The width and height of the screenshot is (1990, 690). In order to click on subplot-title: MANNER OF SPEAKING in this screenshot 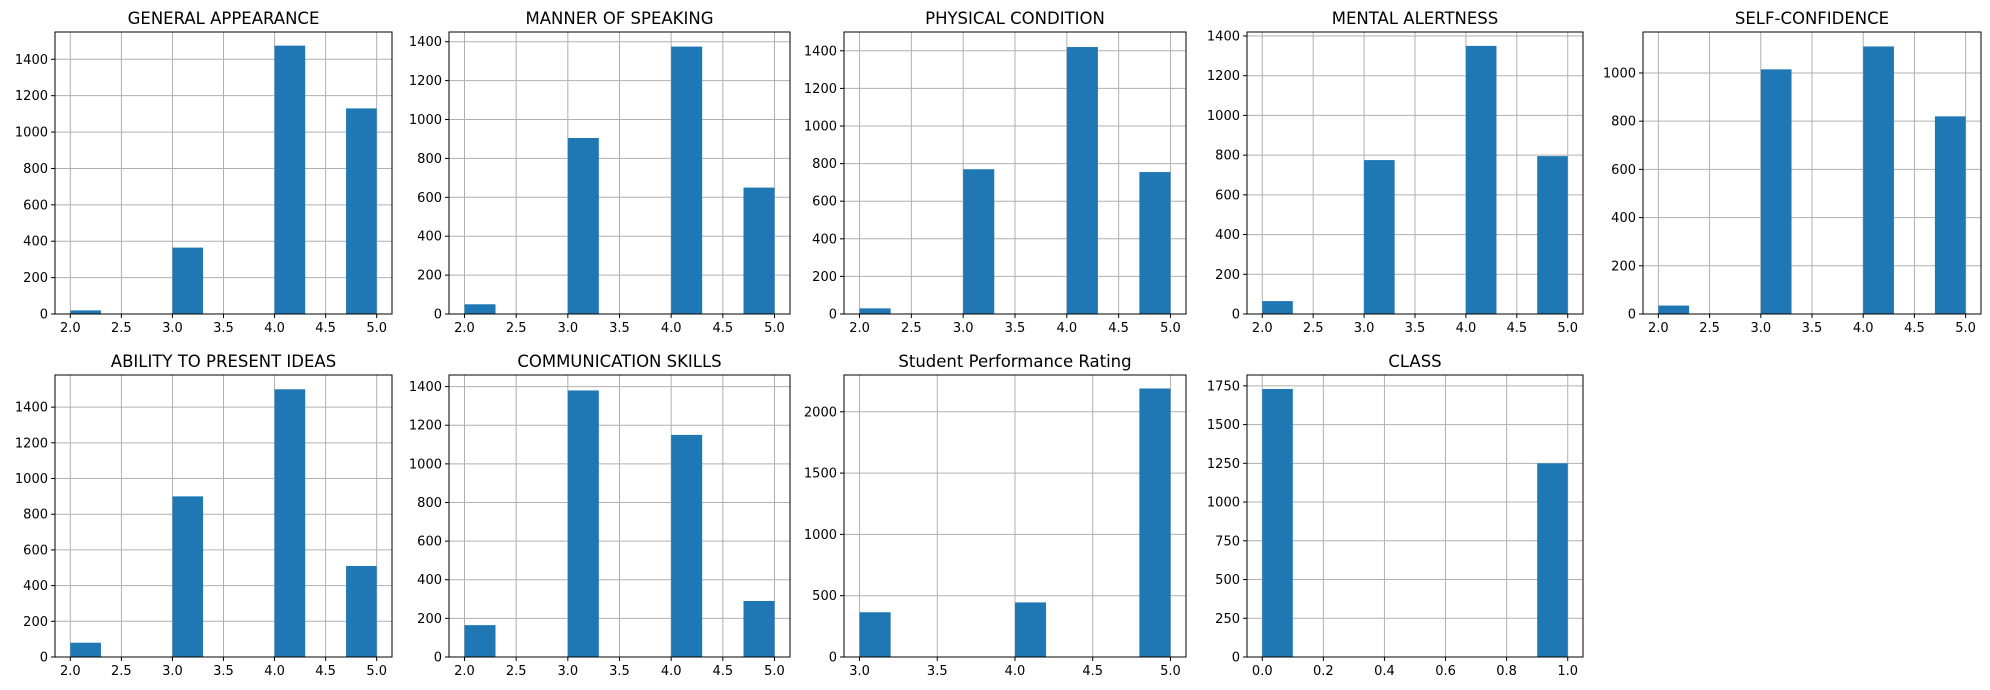, I will do `click(619, 18)`.